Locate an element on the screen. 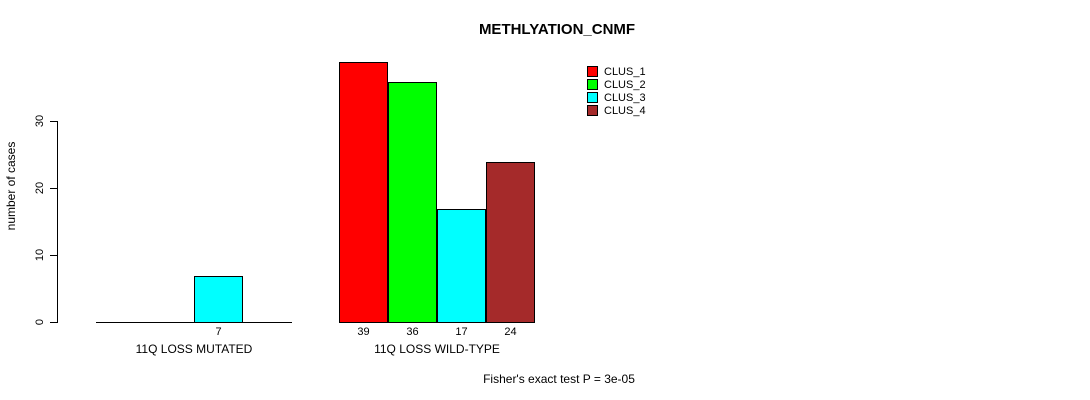  legend-row: CLUS_2 is located at coordinates (616, 84).